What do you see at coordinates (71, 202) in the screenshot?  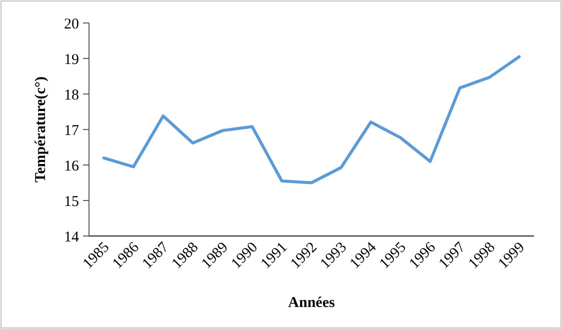 I see `y-tick-label: 15` at bounding box center [71, 202].